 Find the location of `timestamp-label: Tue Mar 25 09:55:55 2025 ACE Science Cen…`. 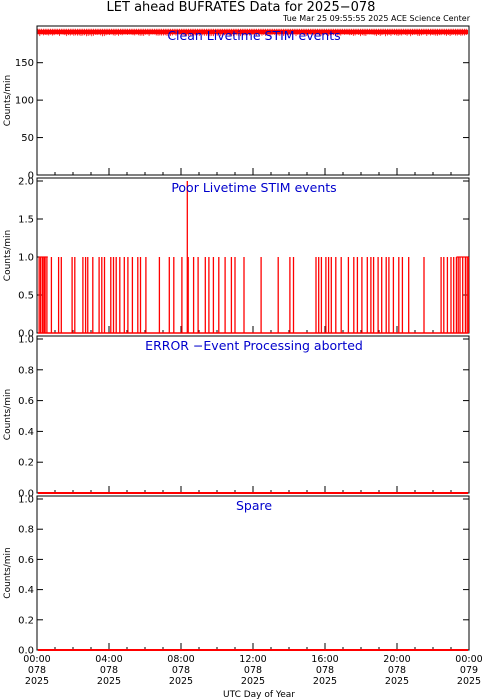

timestamp-label: Tue Mar 25 09:55:55 2025 ACE Science Cen… is located at coordinates (376, 18).